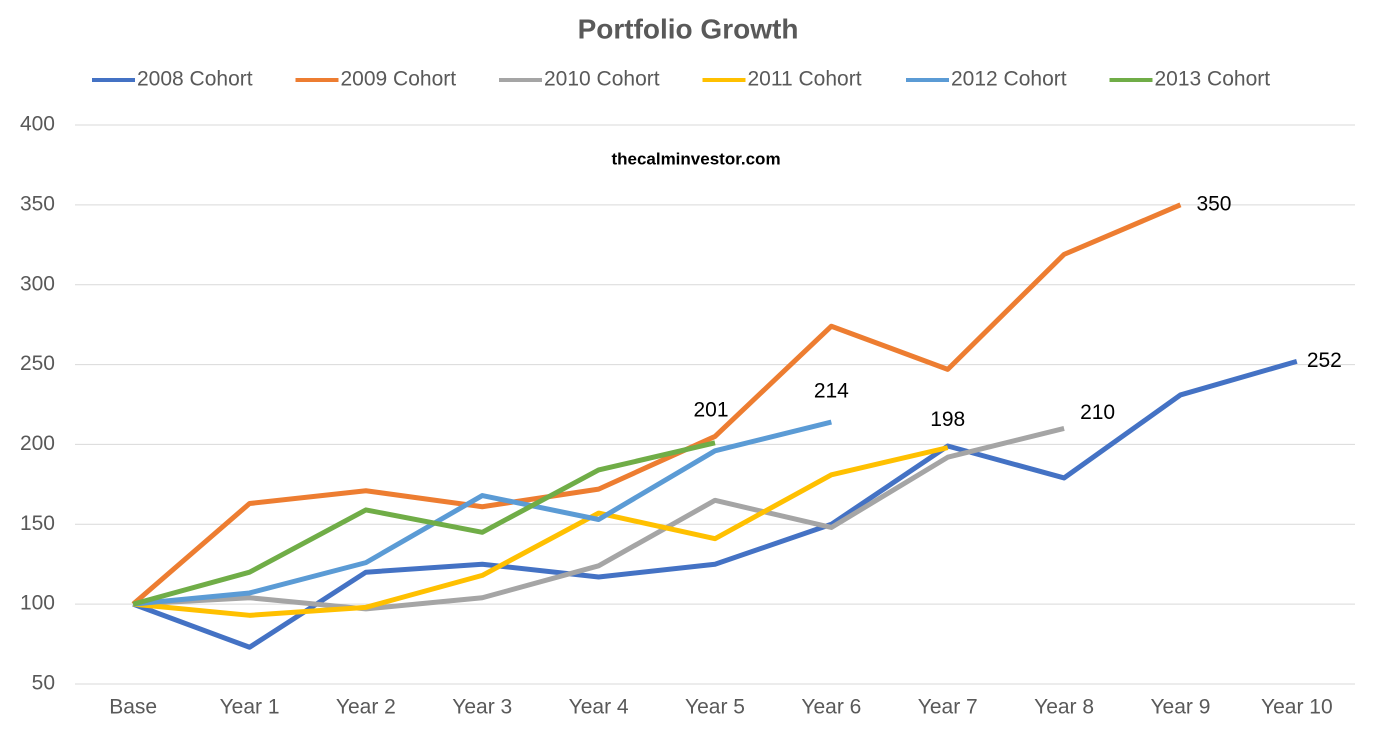  What do you see at coordinates (599, 707) in the screenshot?
I see `x-tick-label: Year 4` at bounding box center [599, 707].